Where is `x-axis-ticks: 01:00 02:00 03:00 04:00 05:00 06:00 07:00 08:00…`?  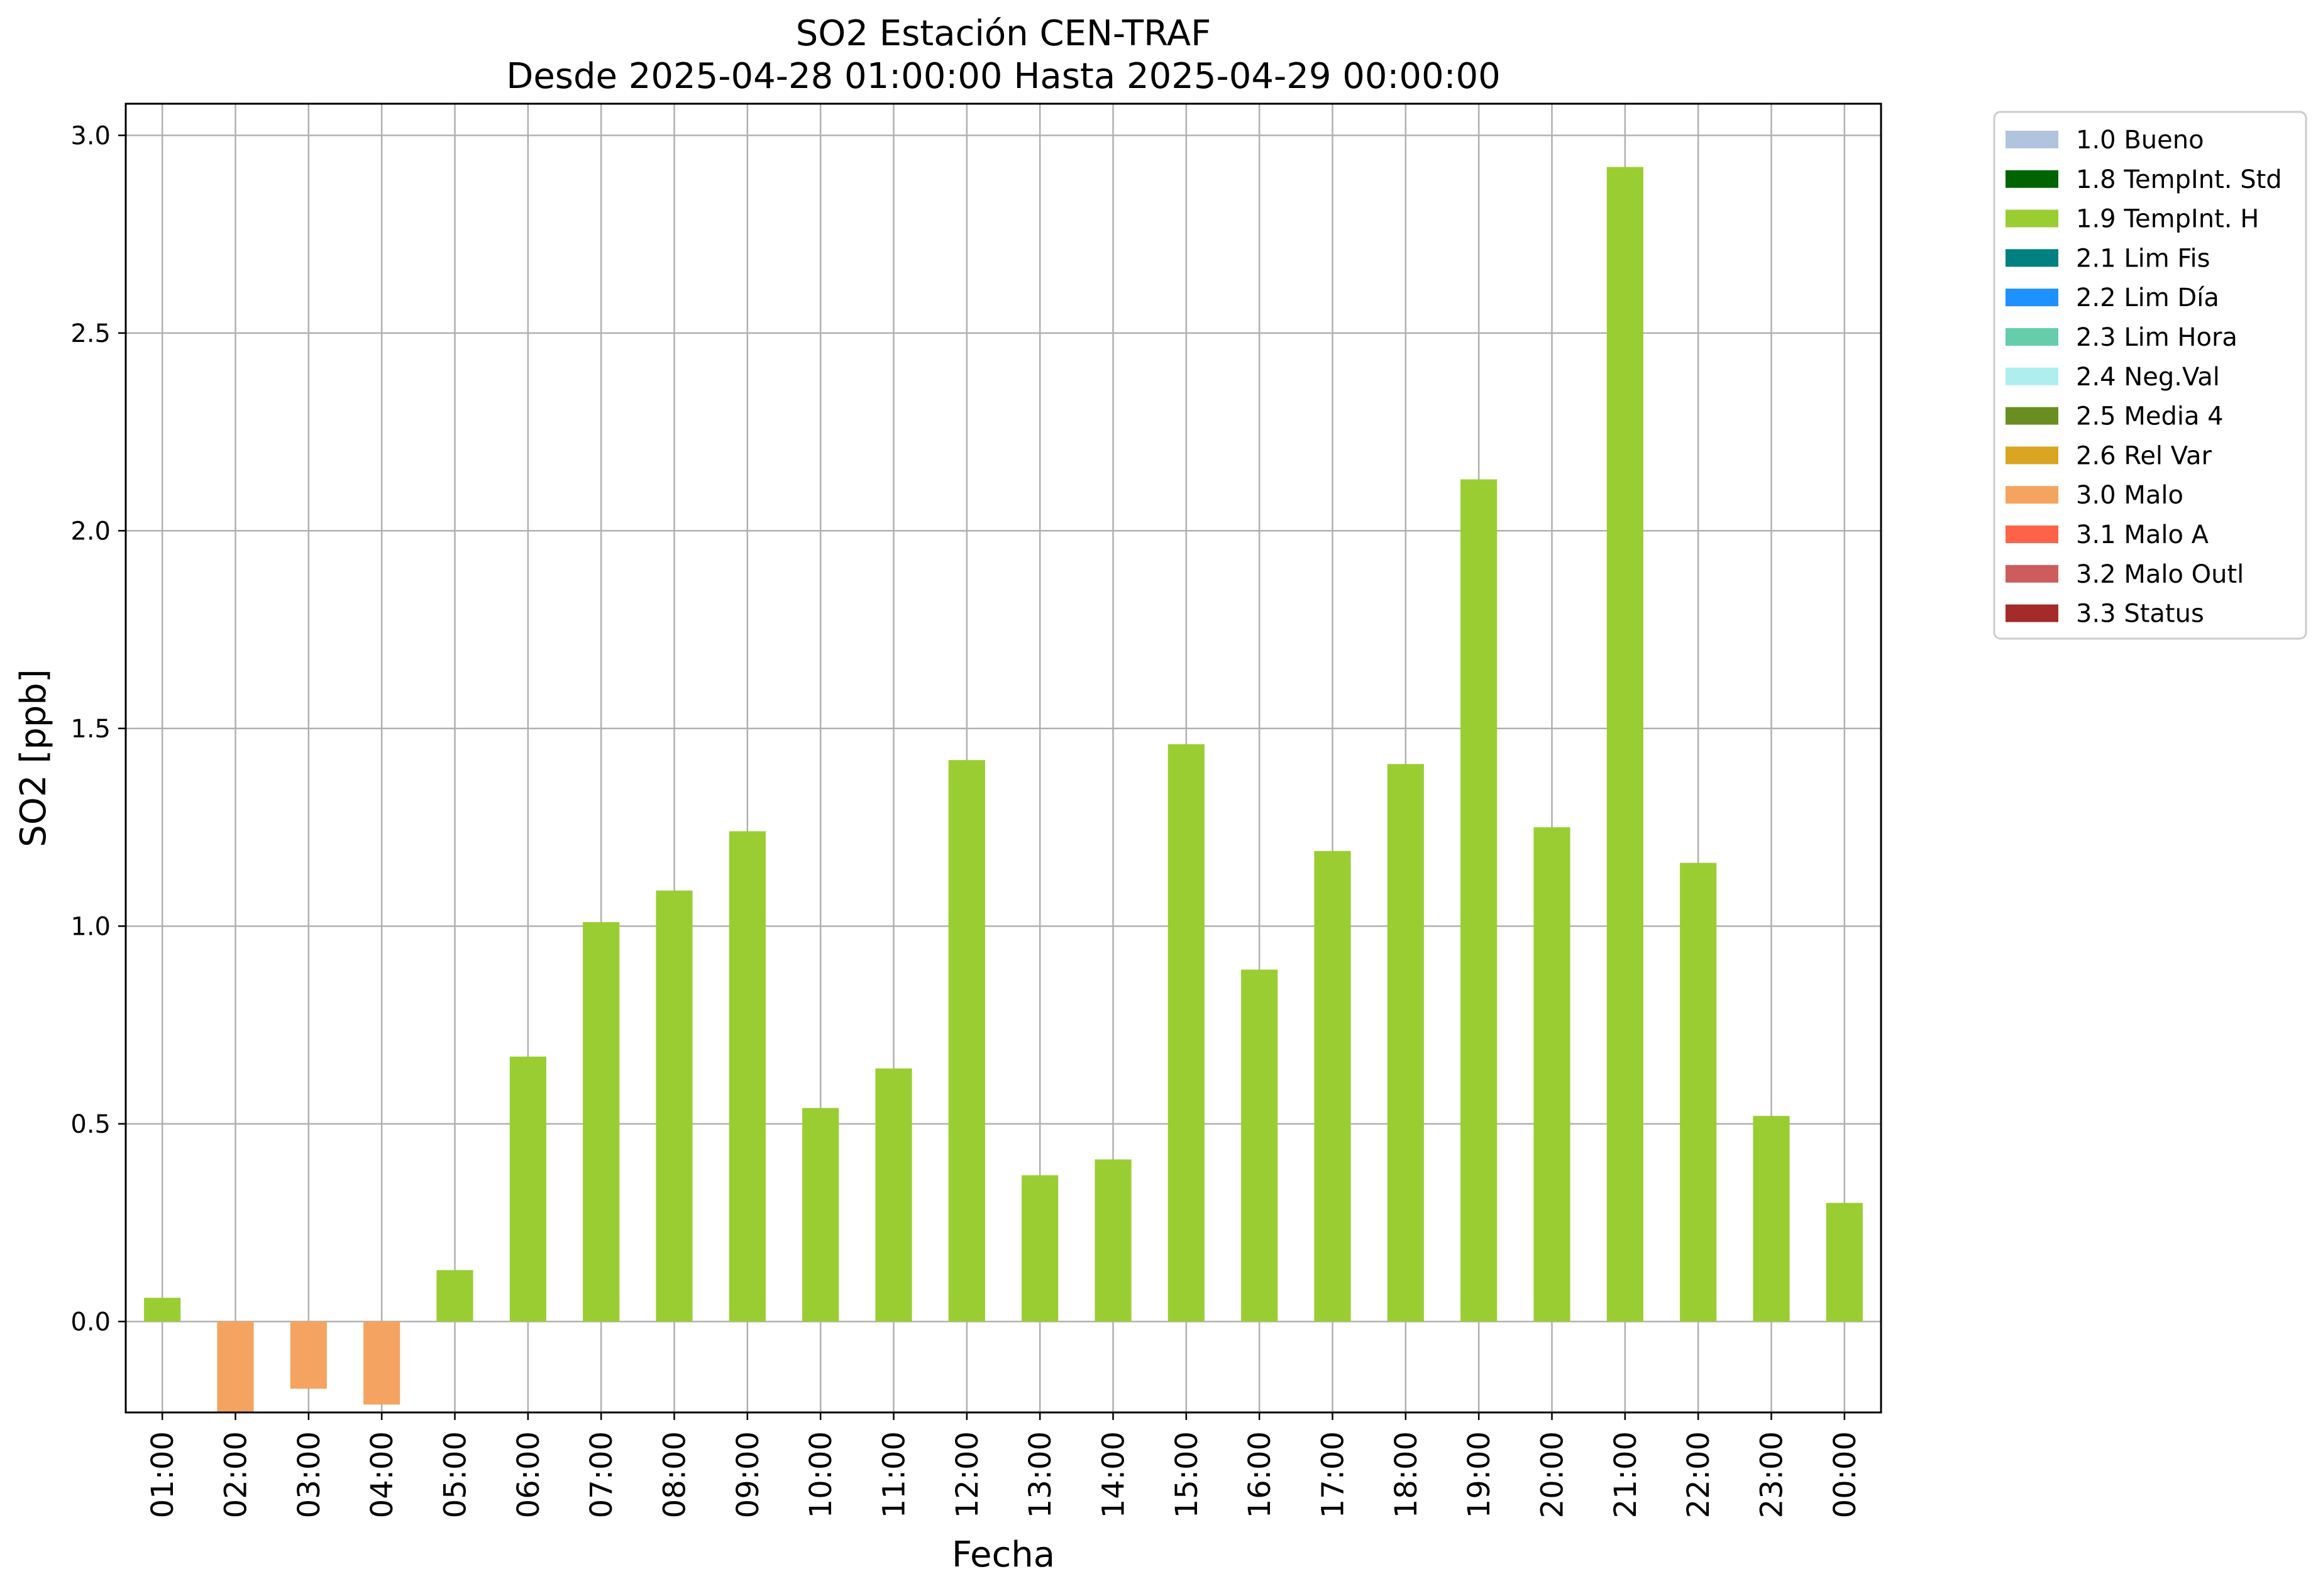 x-axis-ticks: 01:00 02:00 03:00 04:00 05:00 06:00 07:00 08:00… is located at coordinates (1004, 1465).